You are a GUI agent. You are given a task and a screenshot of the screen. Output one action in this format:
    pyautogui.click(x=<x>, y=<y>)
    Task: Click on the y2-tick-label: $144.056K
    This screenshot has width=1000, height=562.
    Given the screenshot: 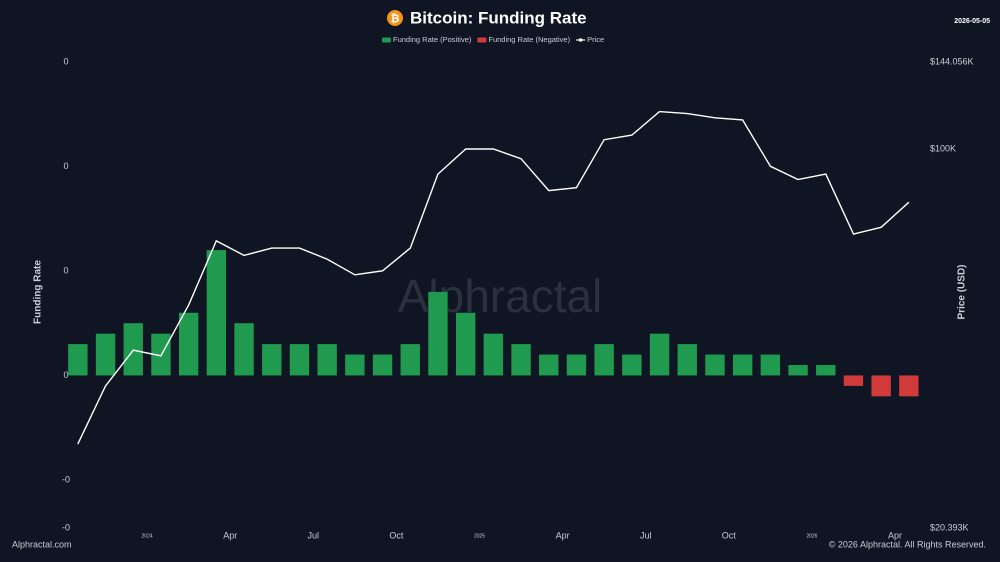 What is the action you would take?
    pyautogui.click(x=952, y=61)
    